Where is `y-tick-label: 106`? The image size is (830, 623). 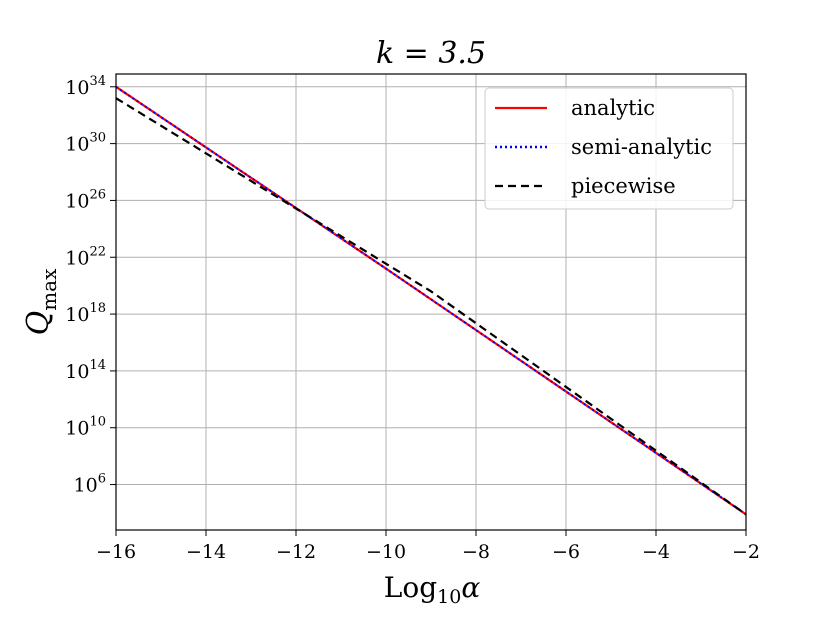 y-tick-label: 106 is located at coordinates (90, 484).